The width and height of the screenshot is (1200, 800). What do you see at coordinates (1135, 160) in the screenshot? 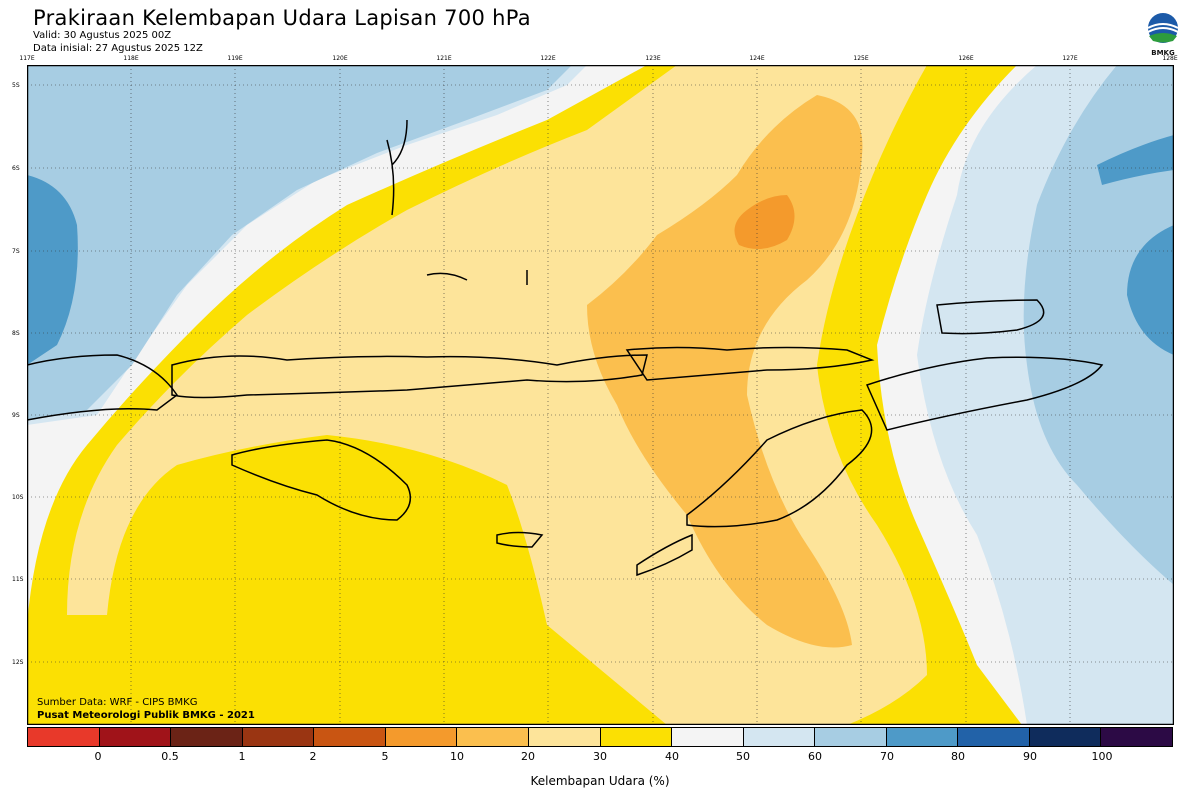
I see `mid-blue-ne-spot` at bounding box center [1135, 160].